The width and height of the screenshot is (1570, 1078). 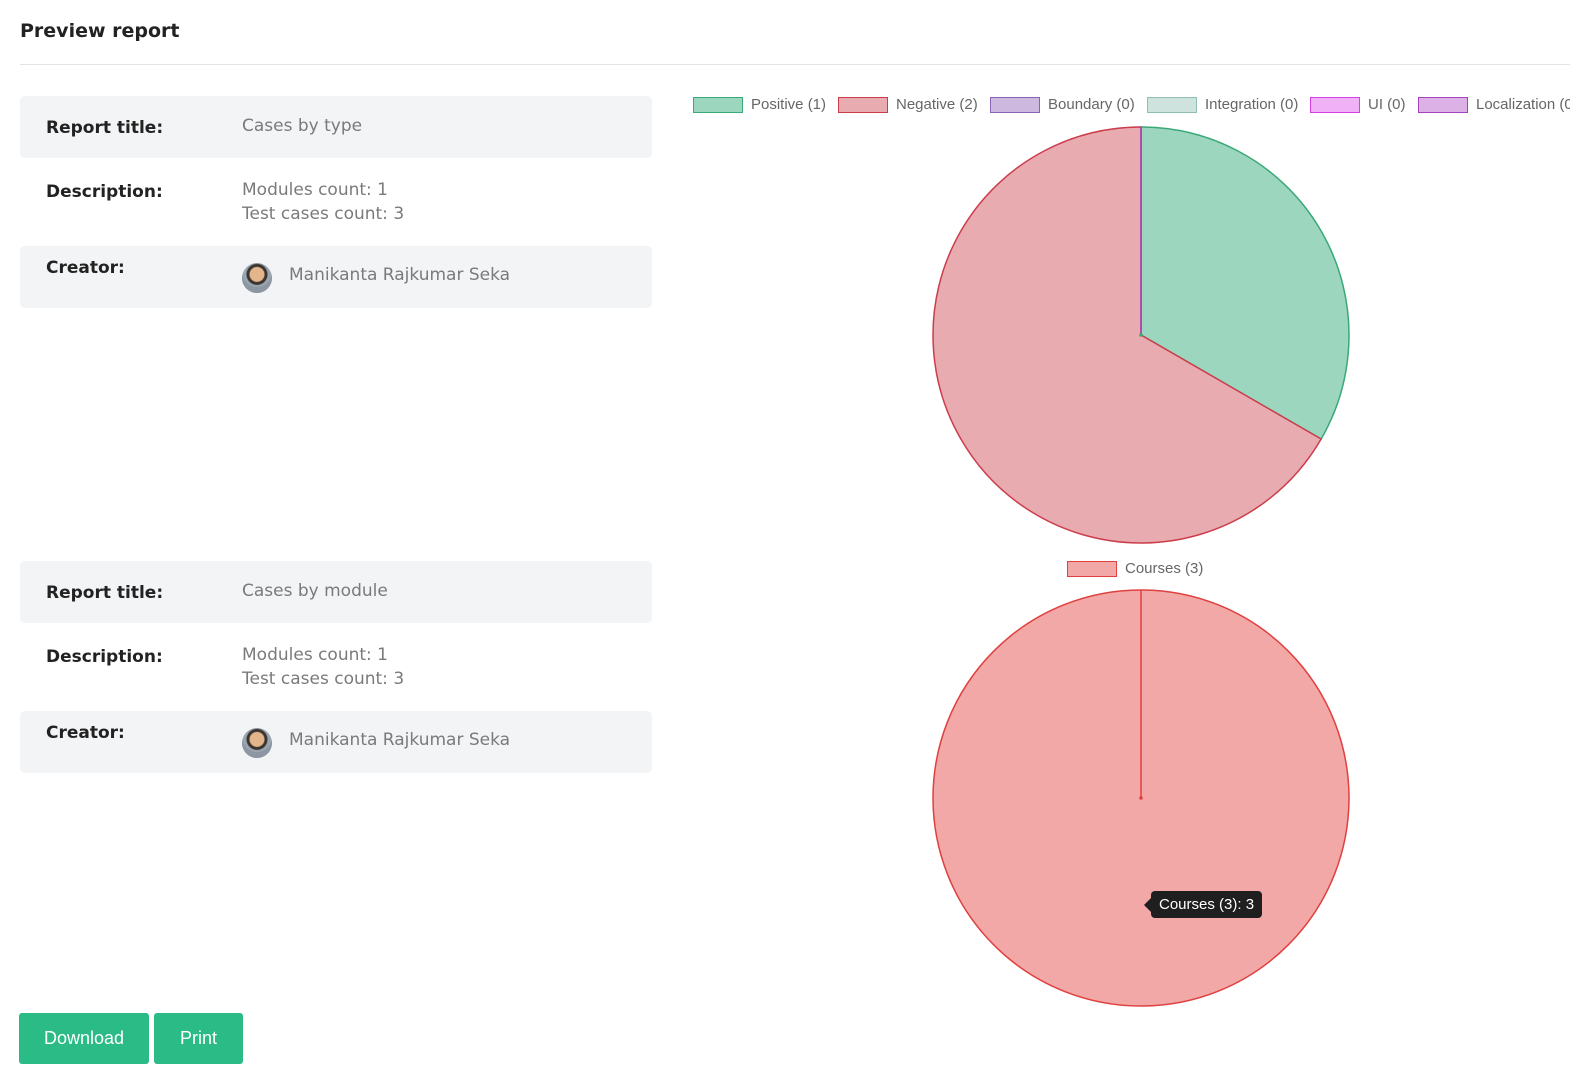 I want to click on legend-label: Courses (3), so click(x=1164, y=568).